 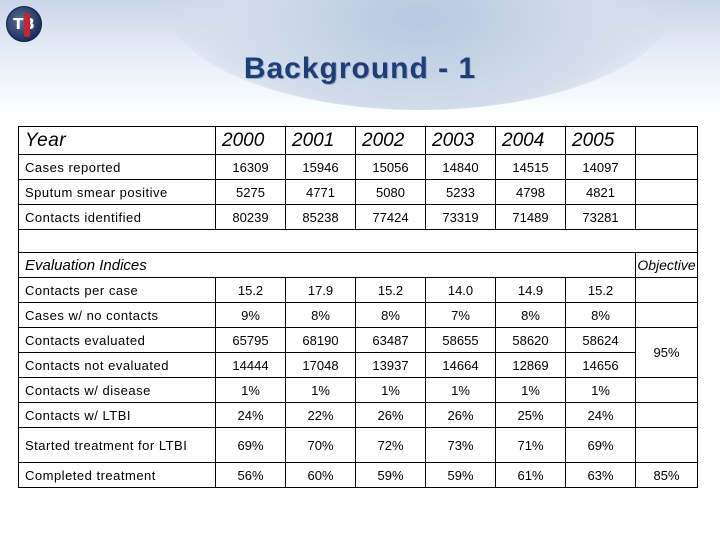 I want to click on value-cell: 61%, so click(x=530, y=475).